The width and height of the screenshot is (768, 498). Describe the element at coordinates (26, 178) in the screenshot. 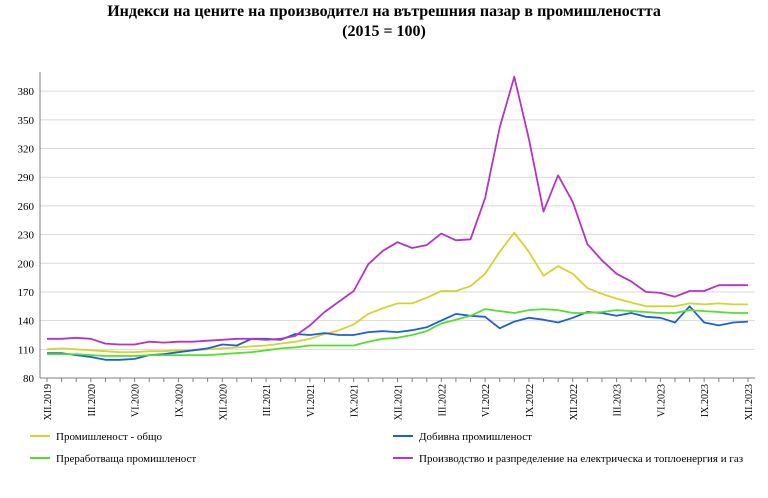

I see `y-tick-label: 290` at that location.